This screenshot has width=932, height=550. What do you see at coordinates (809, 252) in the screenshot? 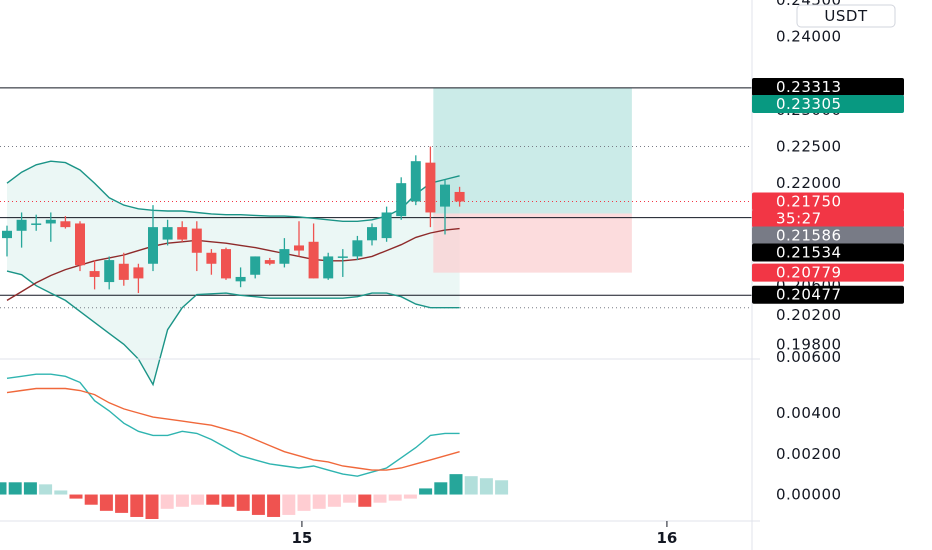
I see `price-tag-label: 0.21534` at bounding box center [809, 252].